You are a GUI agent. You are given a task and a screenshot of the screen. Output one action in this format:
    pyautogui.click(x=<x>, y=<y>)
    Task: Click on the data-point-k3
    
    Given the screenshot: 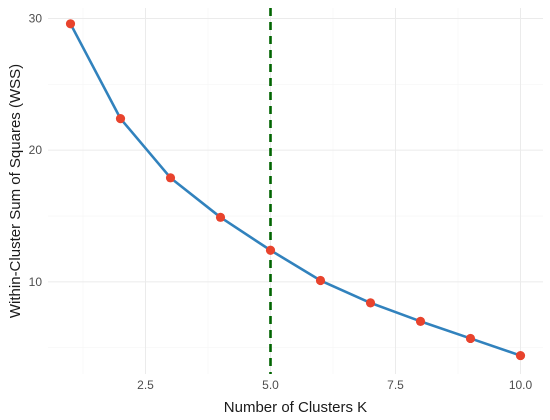 What is the action you would take?
    pyautogui.click(x=170, y=178)
    